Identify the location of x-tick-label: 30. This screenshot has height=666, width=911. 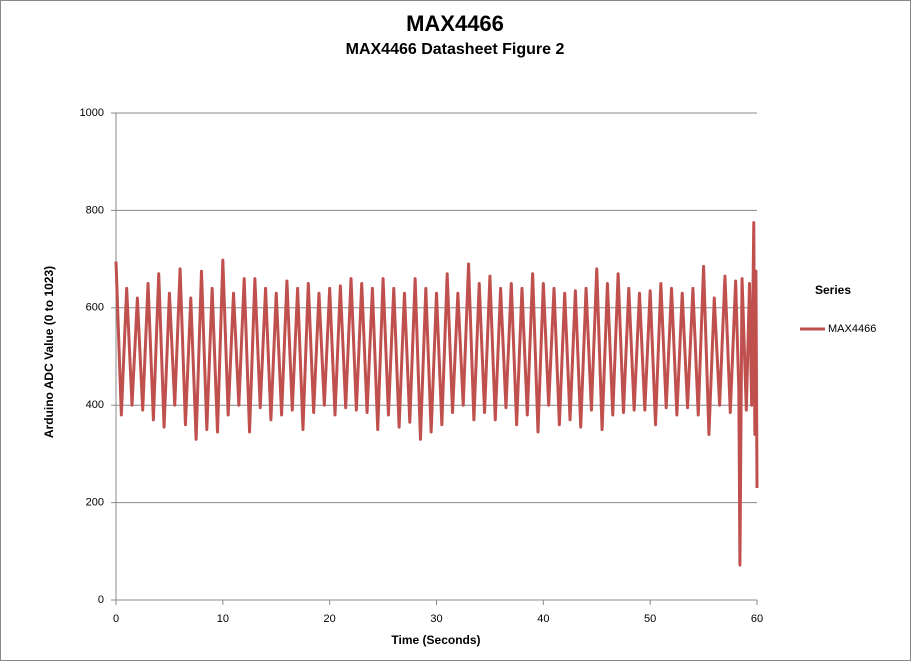
(436, 619).